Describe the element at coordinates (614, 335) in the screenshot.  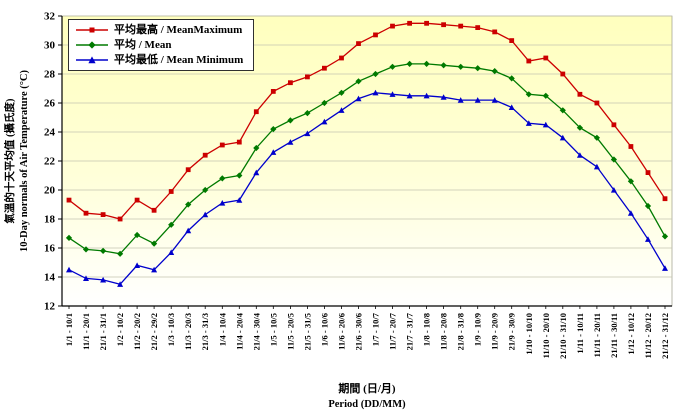
I see `x-tick-label: 21/11 - 30/11` at that location.